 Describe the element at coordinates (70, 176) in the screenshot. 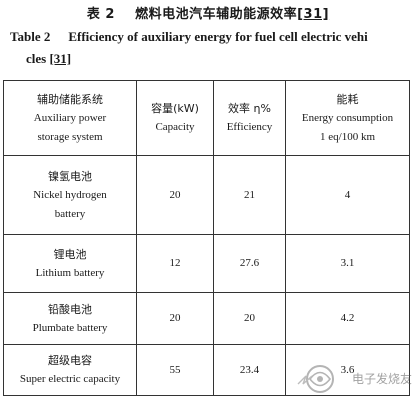

I see `cell-system-cn: 镍氢电池` at that location.